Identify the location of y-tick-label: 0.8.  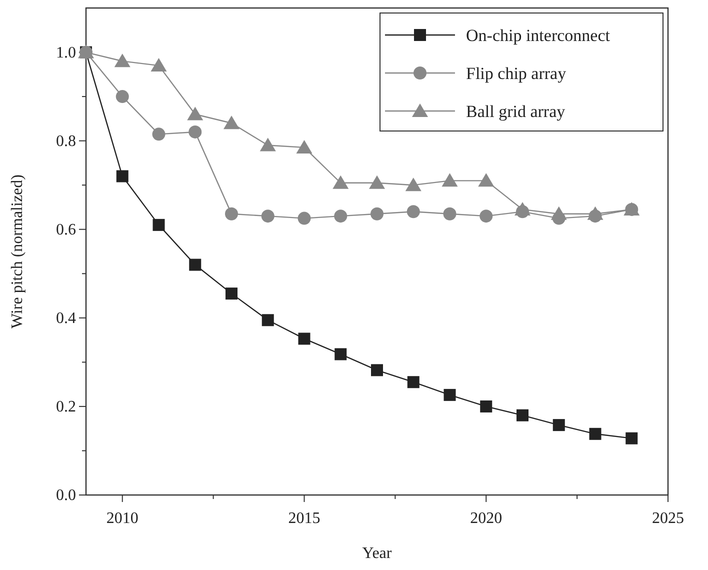
(66, 141).